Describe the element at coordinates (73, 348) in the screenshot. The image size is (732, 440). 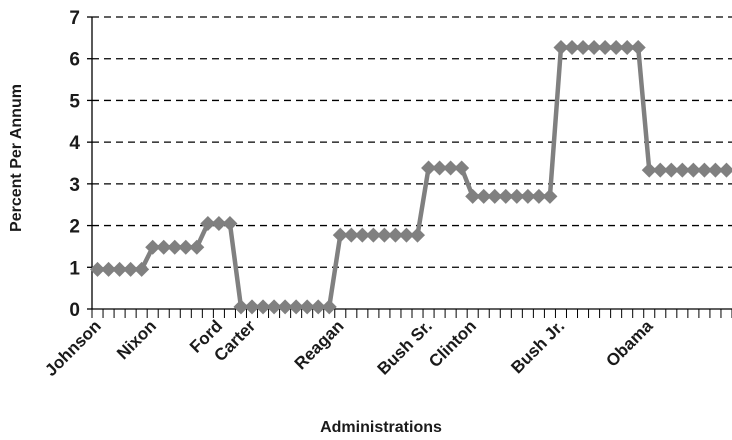
I see `x-tick-label: Johnson` at that location.